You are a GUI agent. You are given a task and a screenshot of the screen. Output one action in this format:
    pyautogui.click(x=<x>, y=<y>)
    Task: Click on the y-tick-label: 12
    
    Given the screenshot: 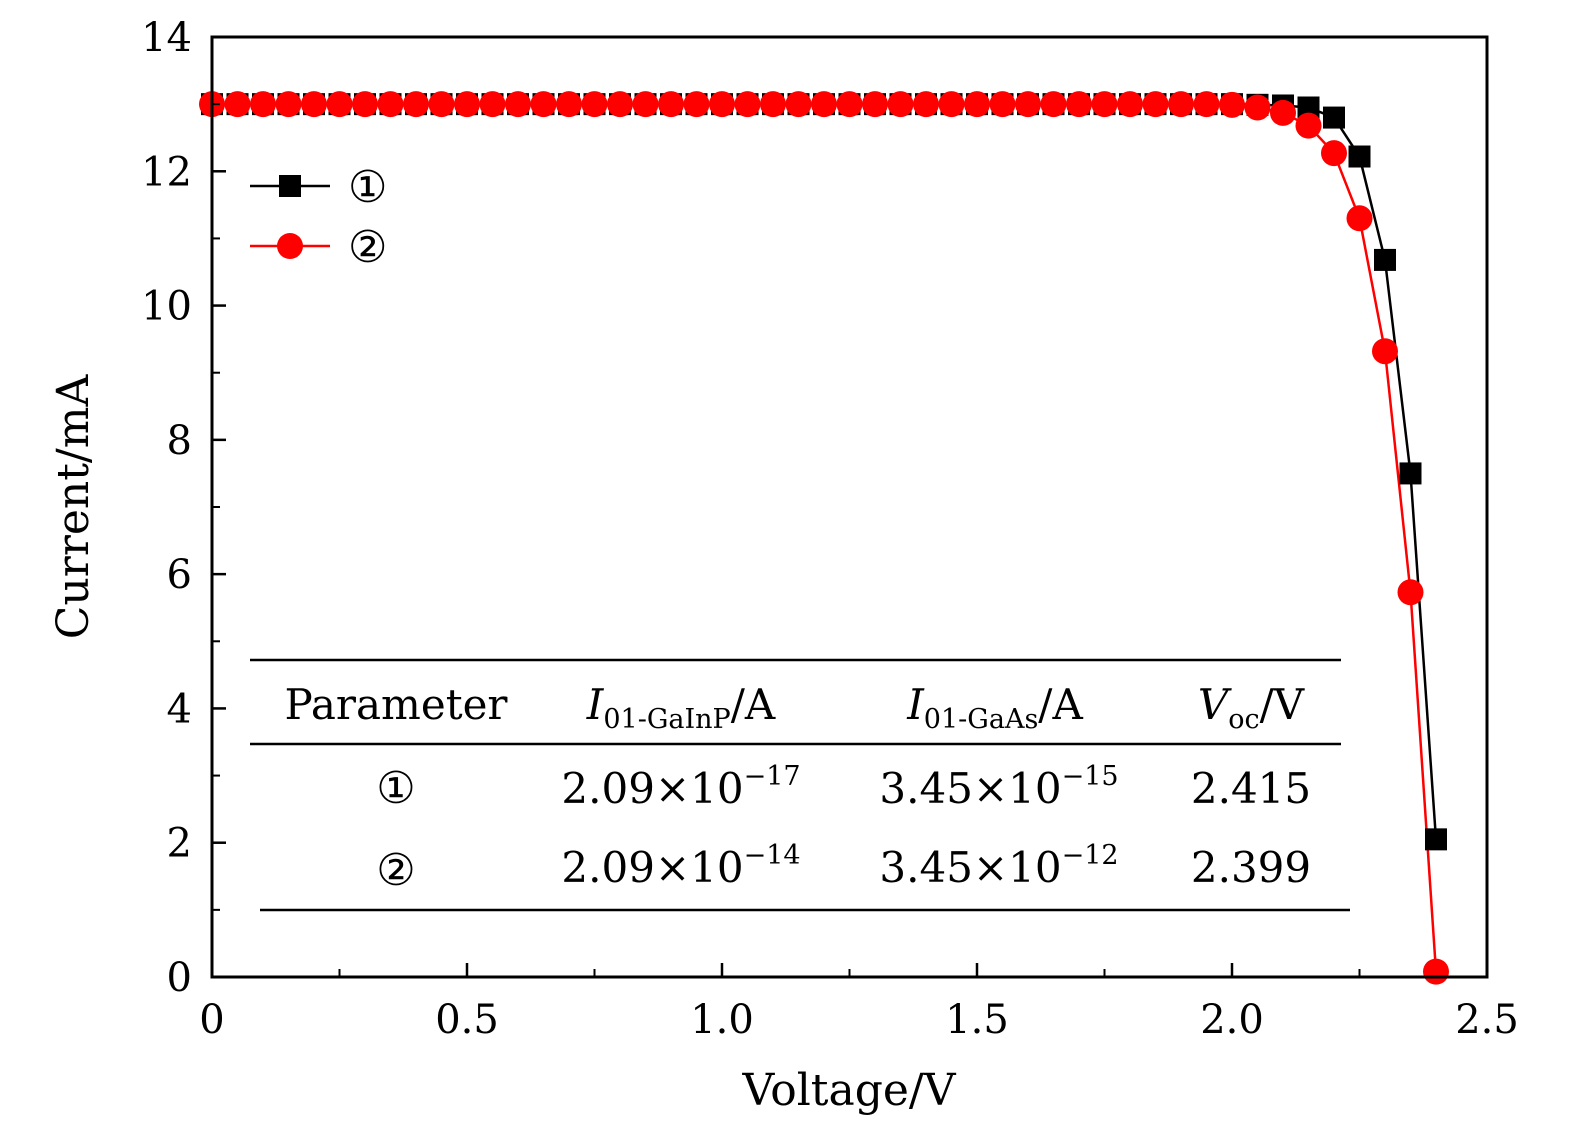 What is the action you would take?
    pyautogui.click(x=166, y=172)
    